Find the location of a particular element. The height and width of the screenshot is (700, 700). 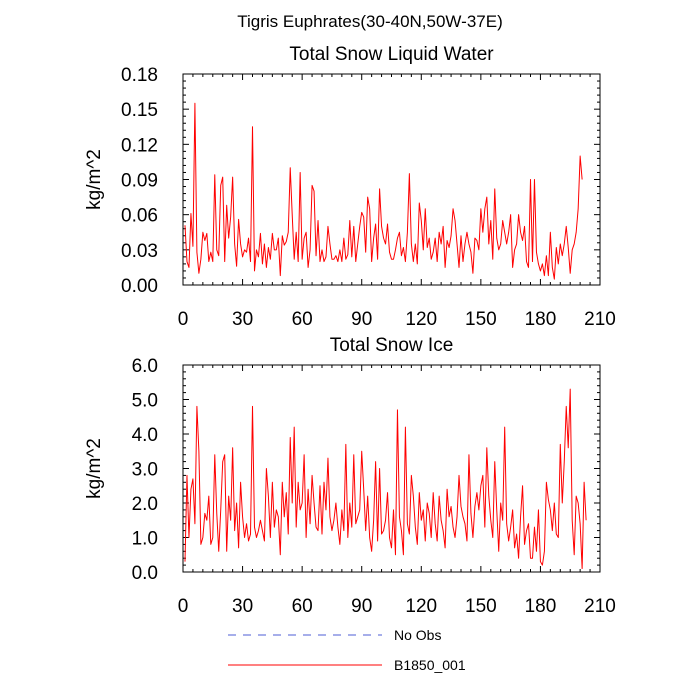

chart0-ytick-label: 0.09 is located at coordinates (139, 181).